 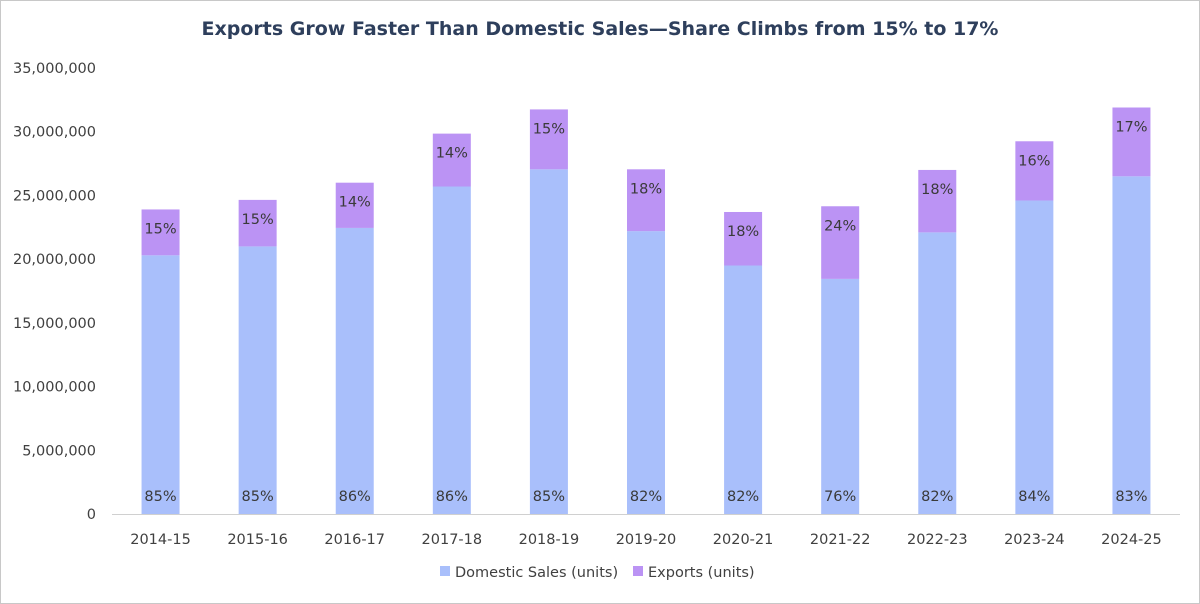 What do you see at coordinates (646, 540) in the screenshot?
I see `x-tick-label: 2019-20` at bounding box center [646, 540].